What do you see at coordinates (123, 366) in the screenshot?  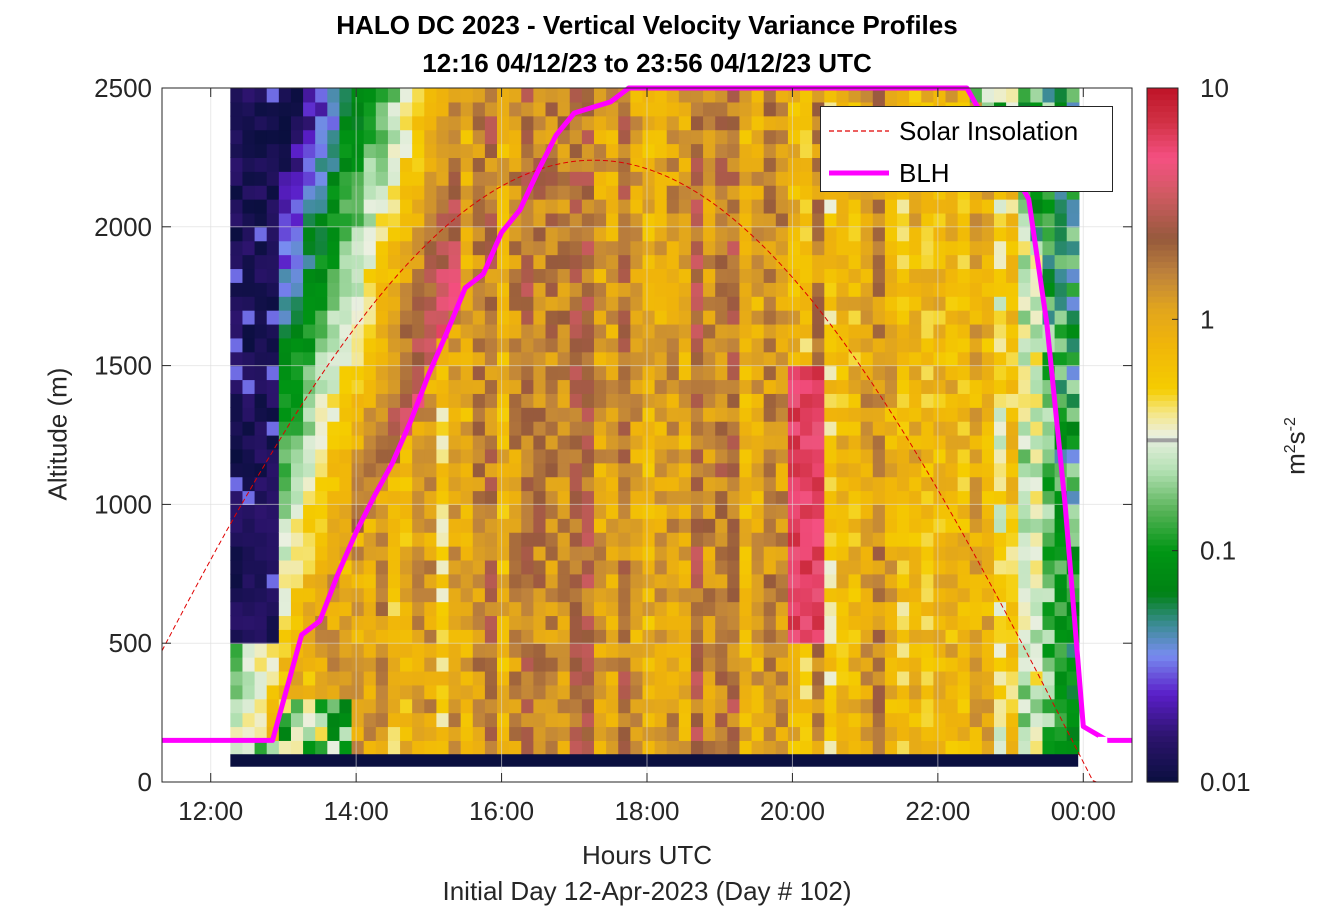 I see `y-tick-label: 1500` at bounding box center [123, 366].